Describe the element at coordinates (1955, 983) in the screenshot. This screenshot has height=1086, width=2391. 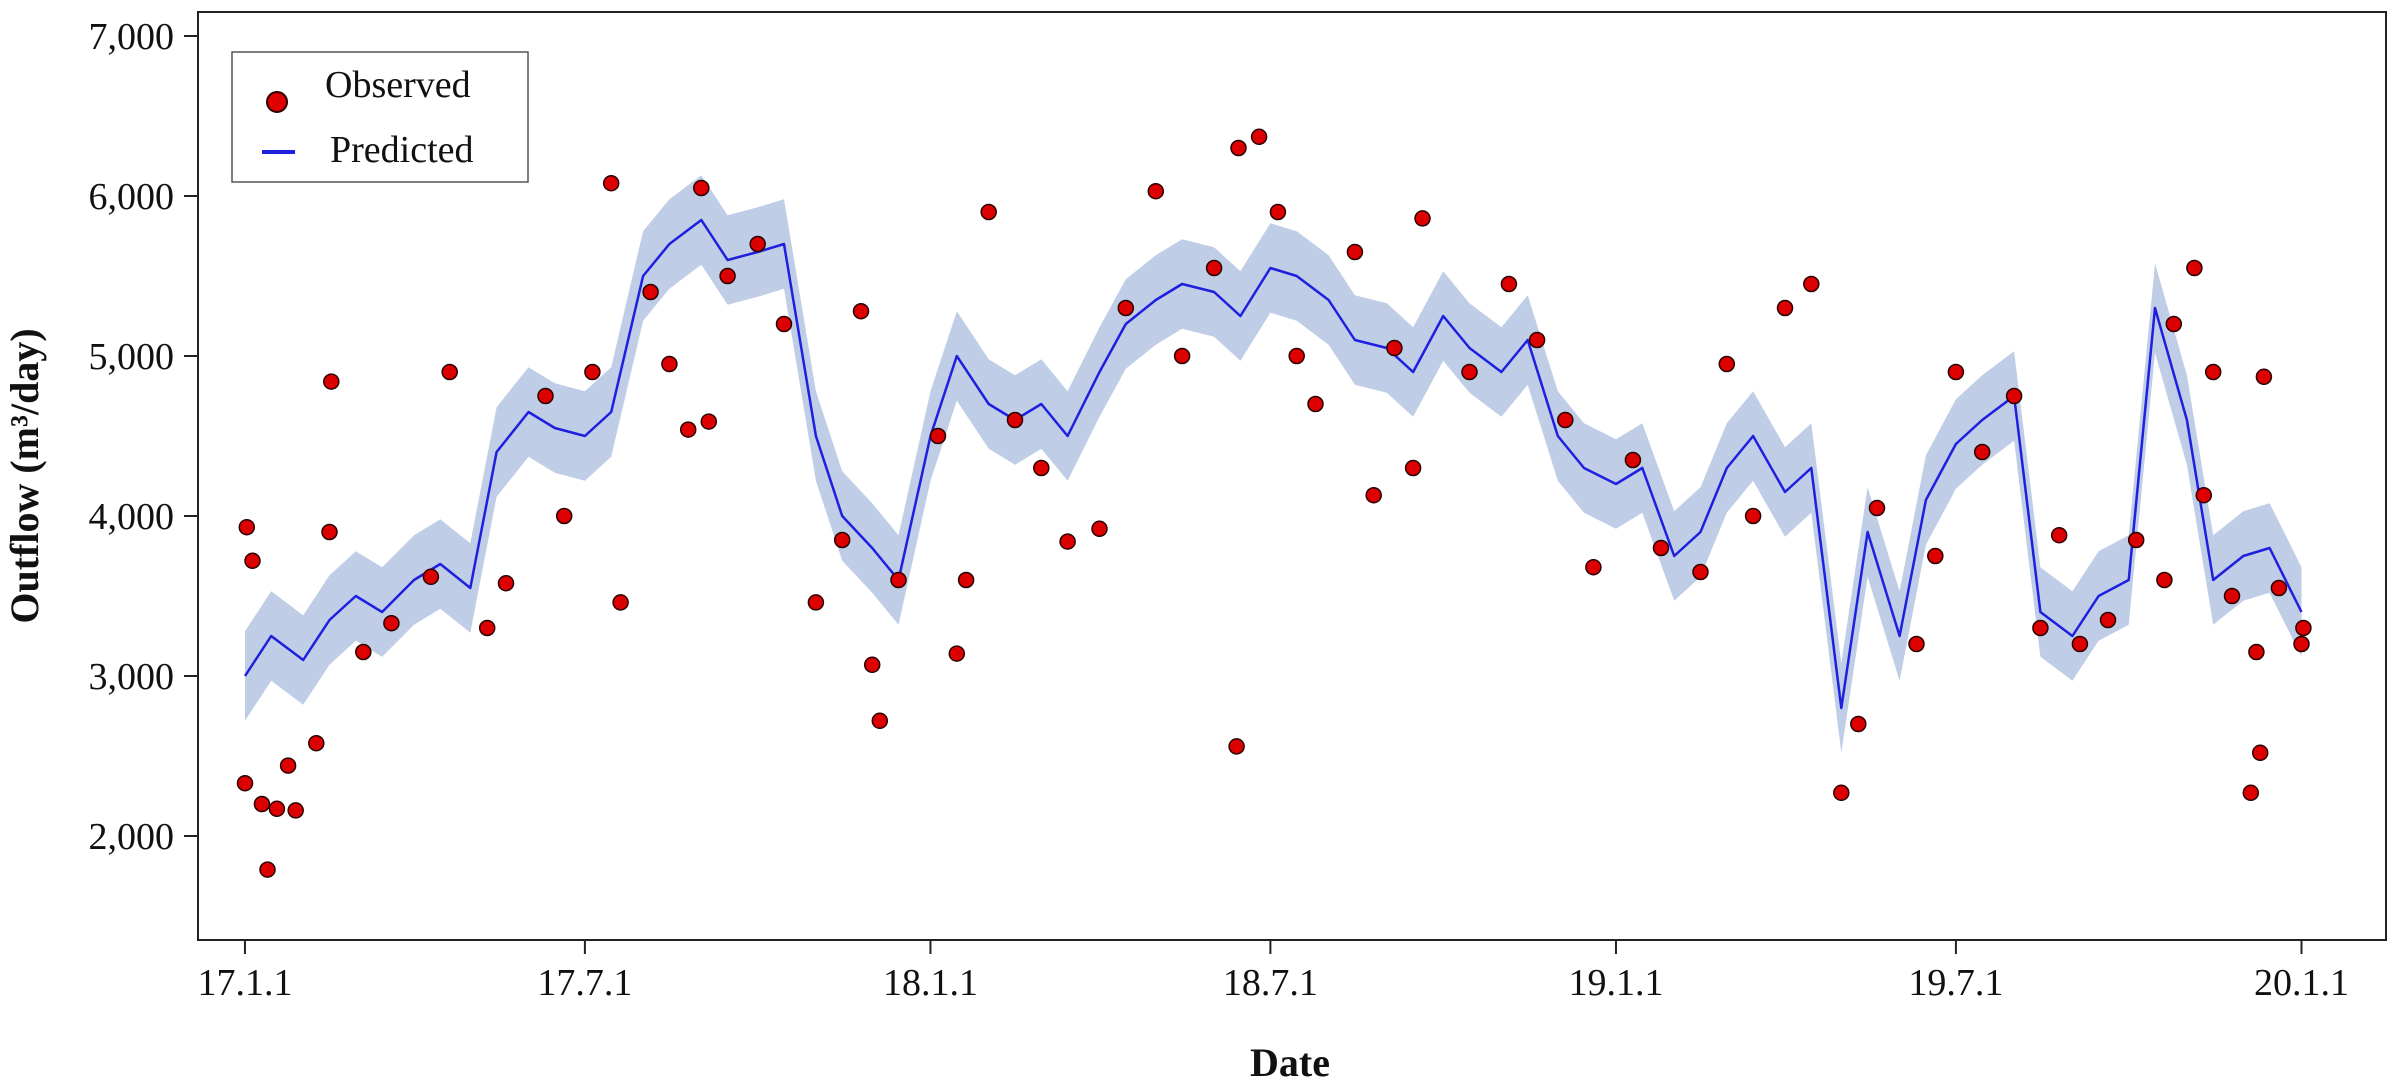
I see `x-tick-label: 19.7.1` at that location.